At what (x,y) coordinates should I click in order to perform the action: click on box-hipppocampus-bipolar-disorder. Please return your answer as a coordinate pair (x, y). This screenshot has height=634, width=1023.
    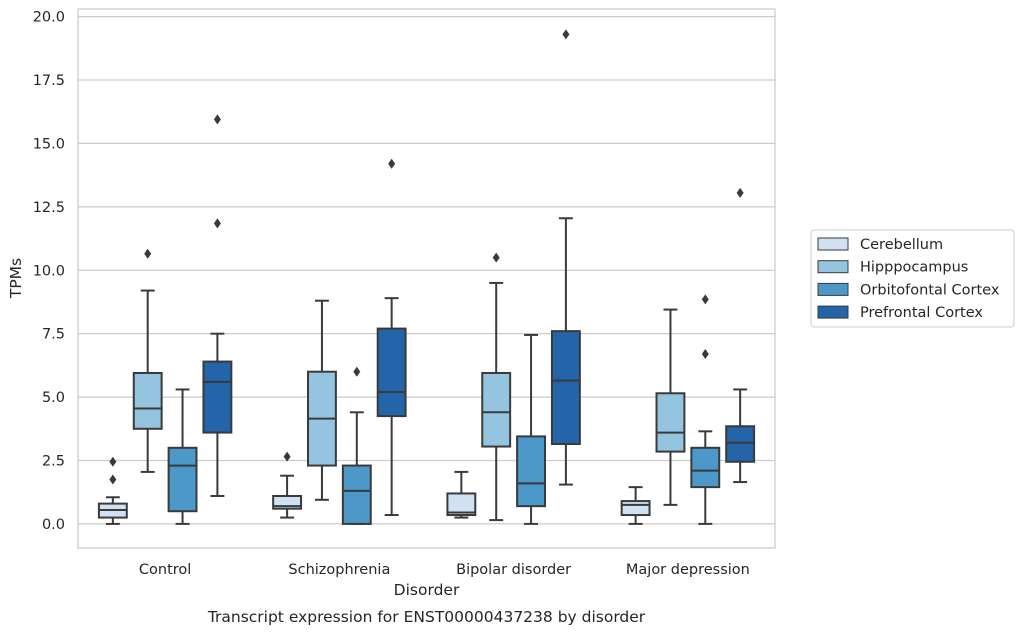
    Looking at the image, I should click on (496, 387).